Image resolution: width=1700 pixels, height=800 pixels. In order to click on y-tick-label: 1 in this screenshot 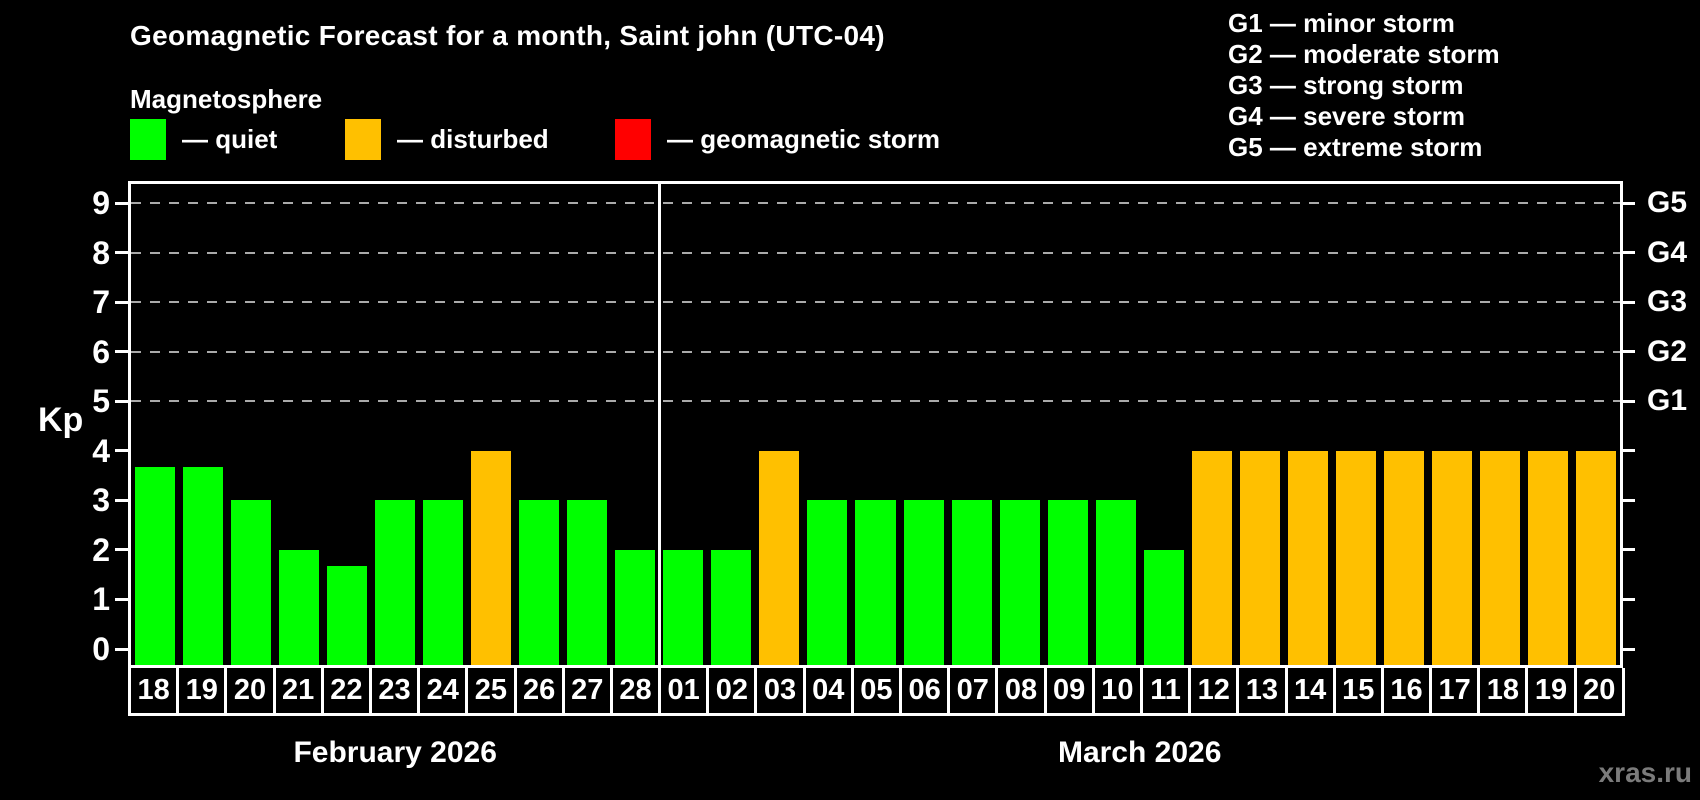, I will do `click(101, 599)`.